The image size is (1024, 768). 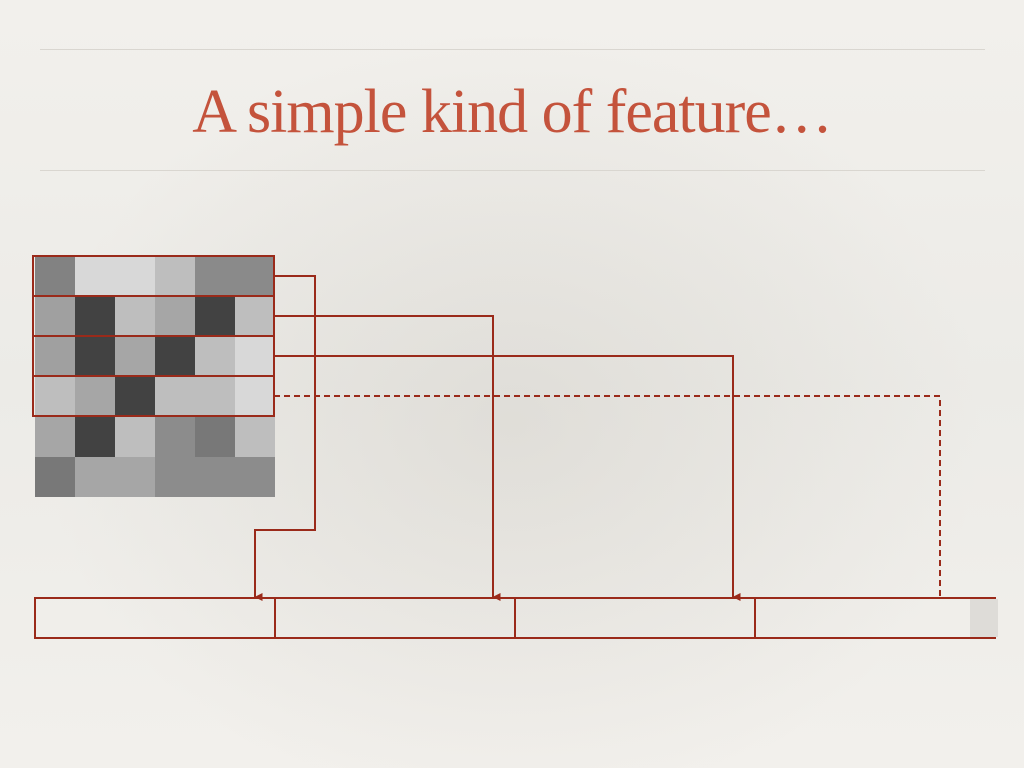 I want to click on vector-end-cap, so click(x=984, y=618).